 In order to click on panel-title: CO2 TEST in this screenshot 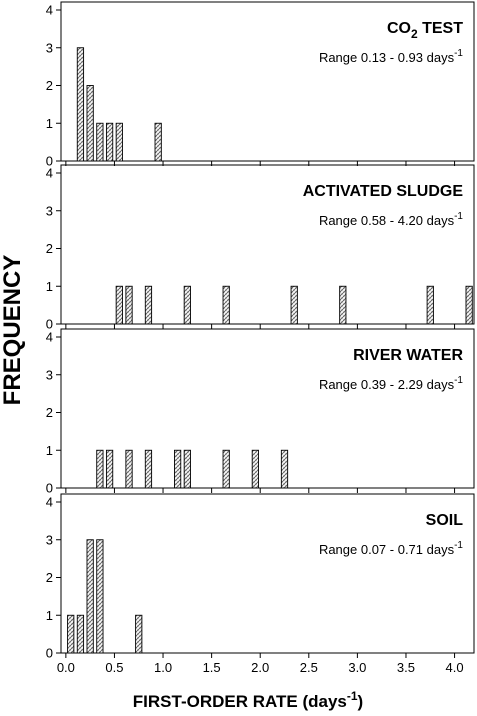, I will do `click(425, 30)`.